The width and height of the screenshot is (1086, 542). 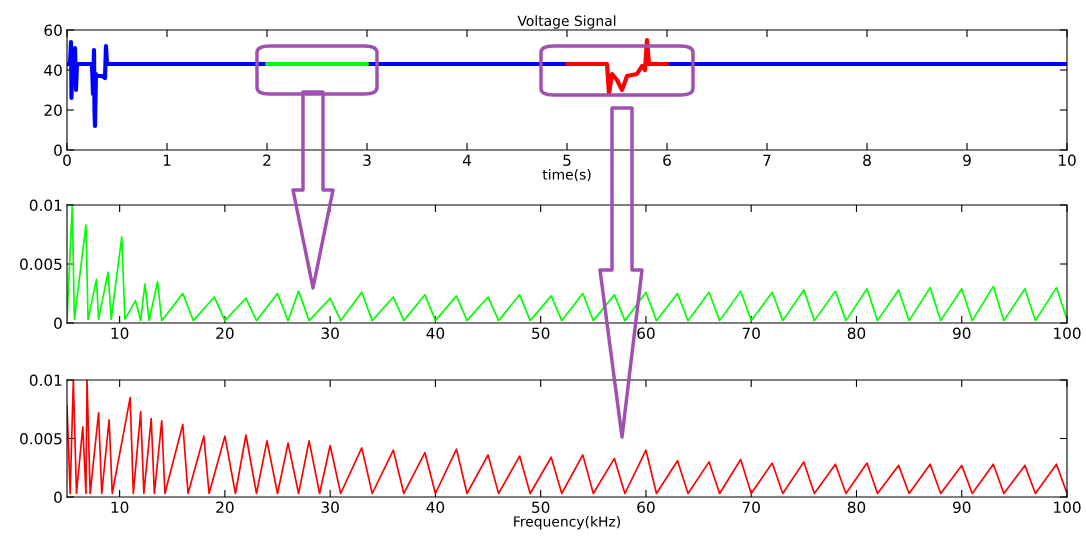 I want to click on x-tick-label: 2, so click(x=267, y=160).